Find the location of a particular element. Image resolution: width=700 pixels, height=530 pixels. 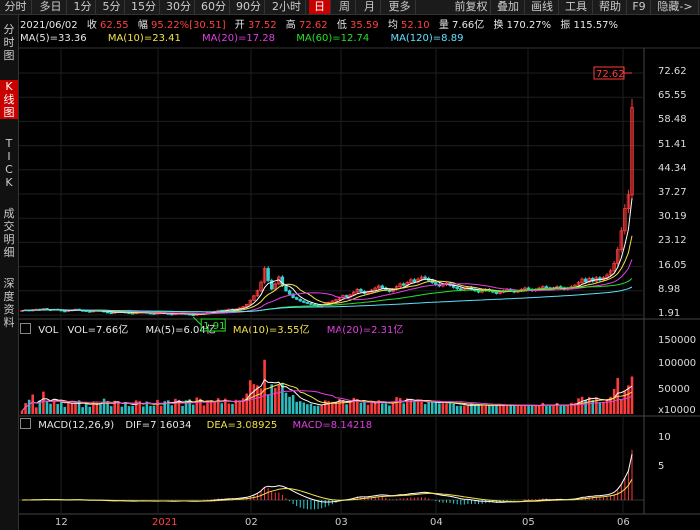

period-tab-9: 日 is located at coordinates (320, 7).